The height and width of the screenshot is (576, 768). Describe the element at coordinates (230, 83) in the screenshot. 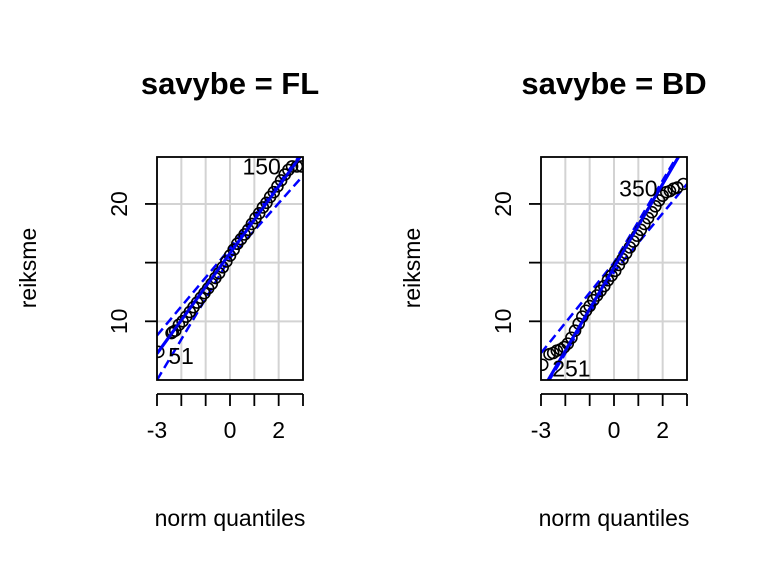

I see `panel-title: savybe = FL` at that location.